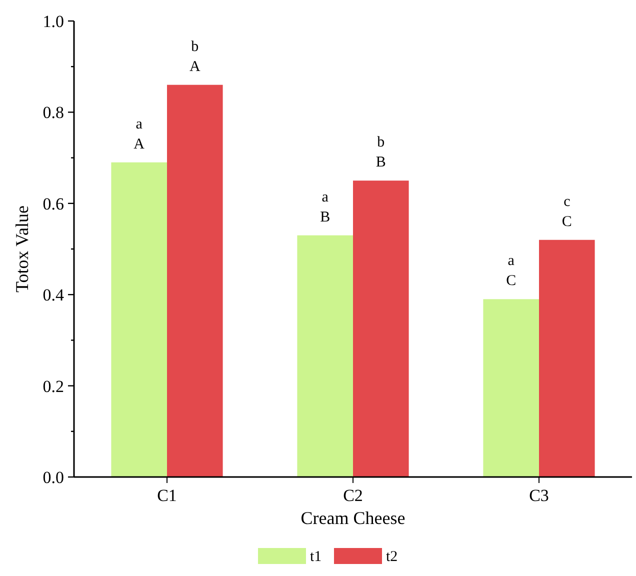 This screenshot has width=636, height=576. What do you see at coordinates (392, 557) in the screenshot?
I see `legend-label: t2` at bounding box center [392, 557].